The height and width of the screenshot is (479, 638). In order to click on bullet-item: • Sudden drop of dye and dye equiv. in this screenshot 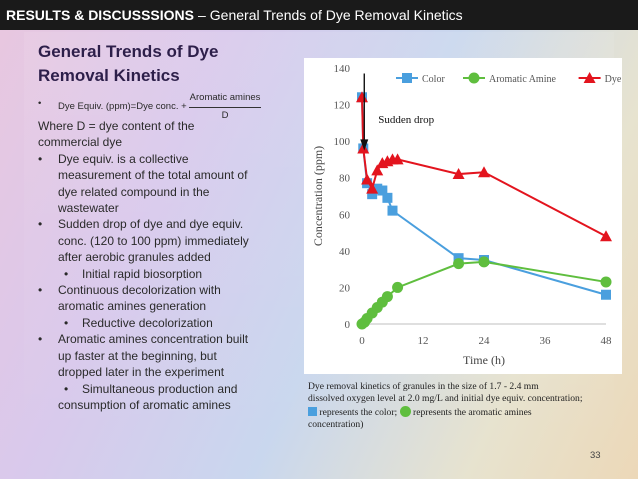, I will do `click(167, 224)`.